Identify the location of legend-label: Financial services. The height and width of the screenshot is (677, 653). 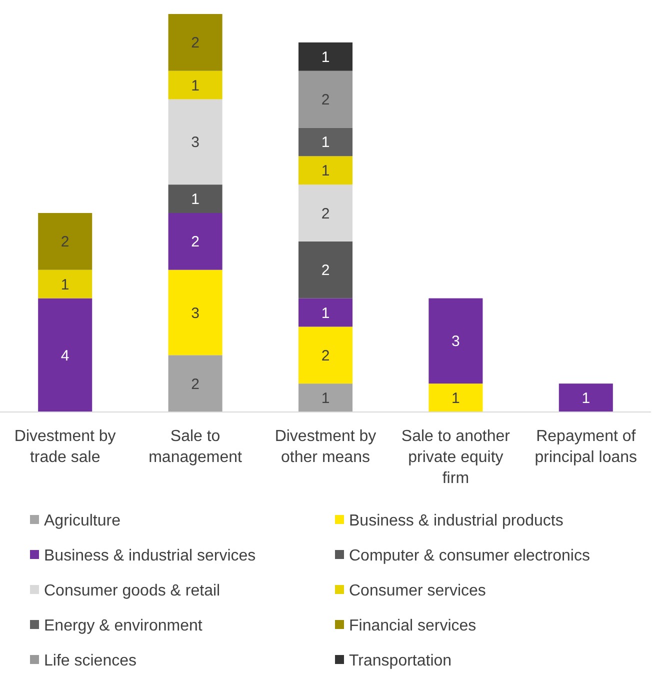
(412, 626).